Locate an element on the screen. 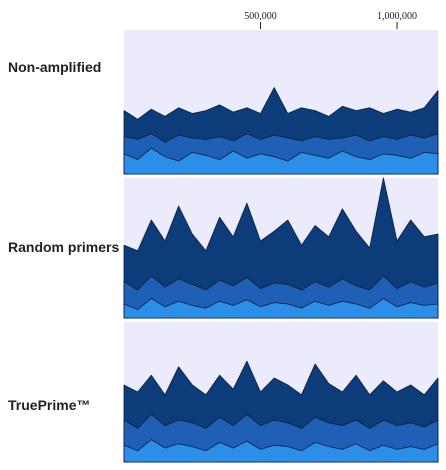  row-label-2: TruePrime™ is located at coordinates (49, 405).